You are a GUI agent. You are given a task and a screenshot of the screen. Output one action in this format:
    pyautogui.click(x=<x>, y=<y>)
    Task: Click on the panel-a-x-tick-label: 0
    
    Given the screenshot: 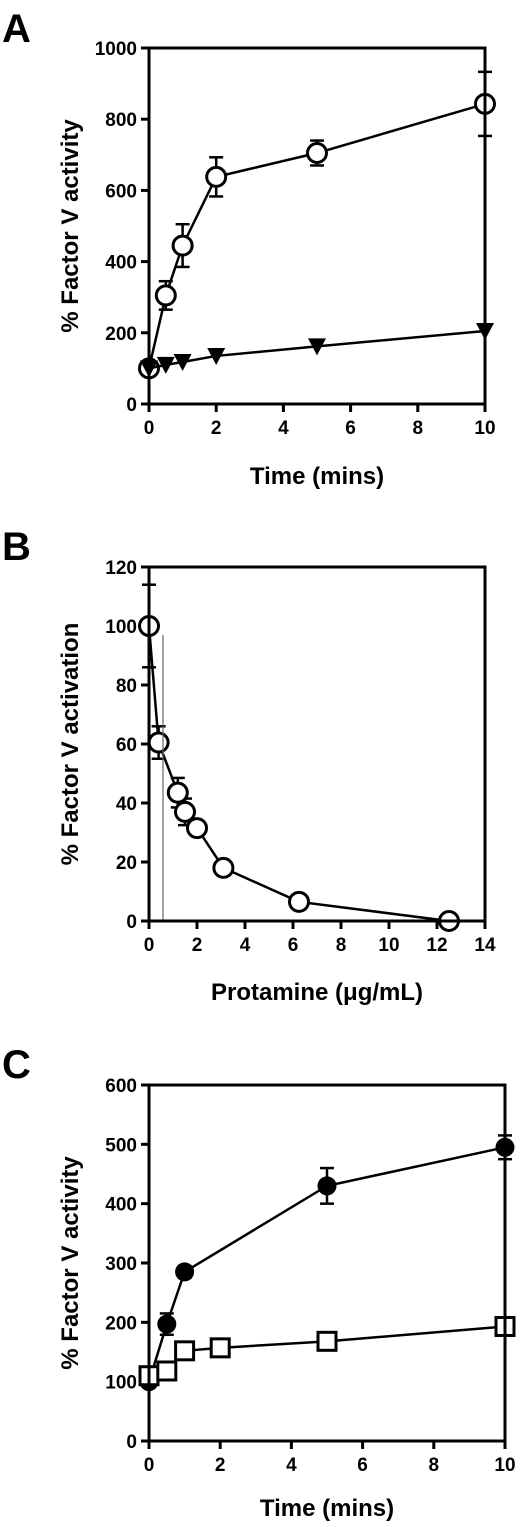 What is the action you would take?
    pyautogui.click(x=149, y=428)
    